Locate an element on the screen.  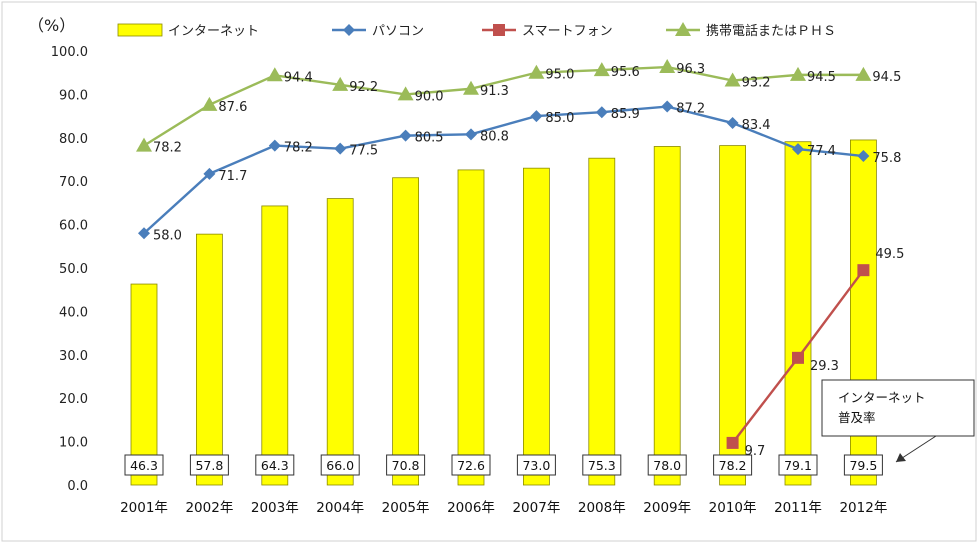
legend-label: スマートフォン is located at coordinates (567, 31).